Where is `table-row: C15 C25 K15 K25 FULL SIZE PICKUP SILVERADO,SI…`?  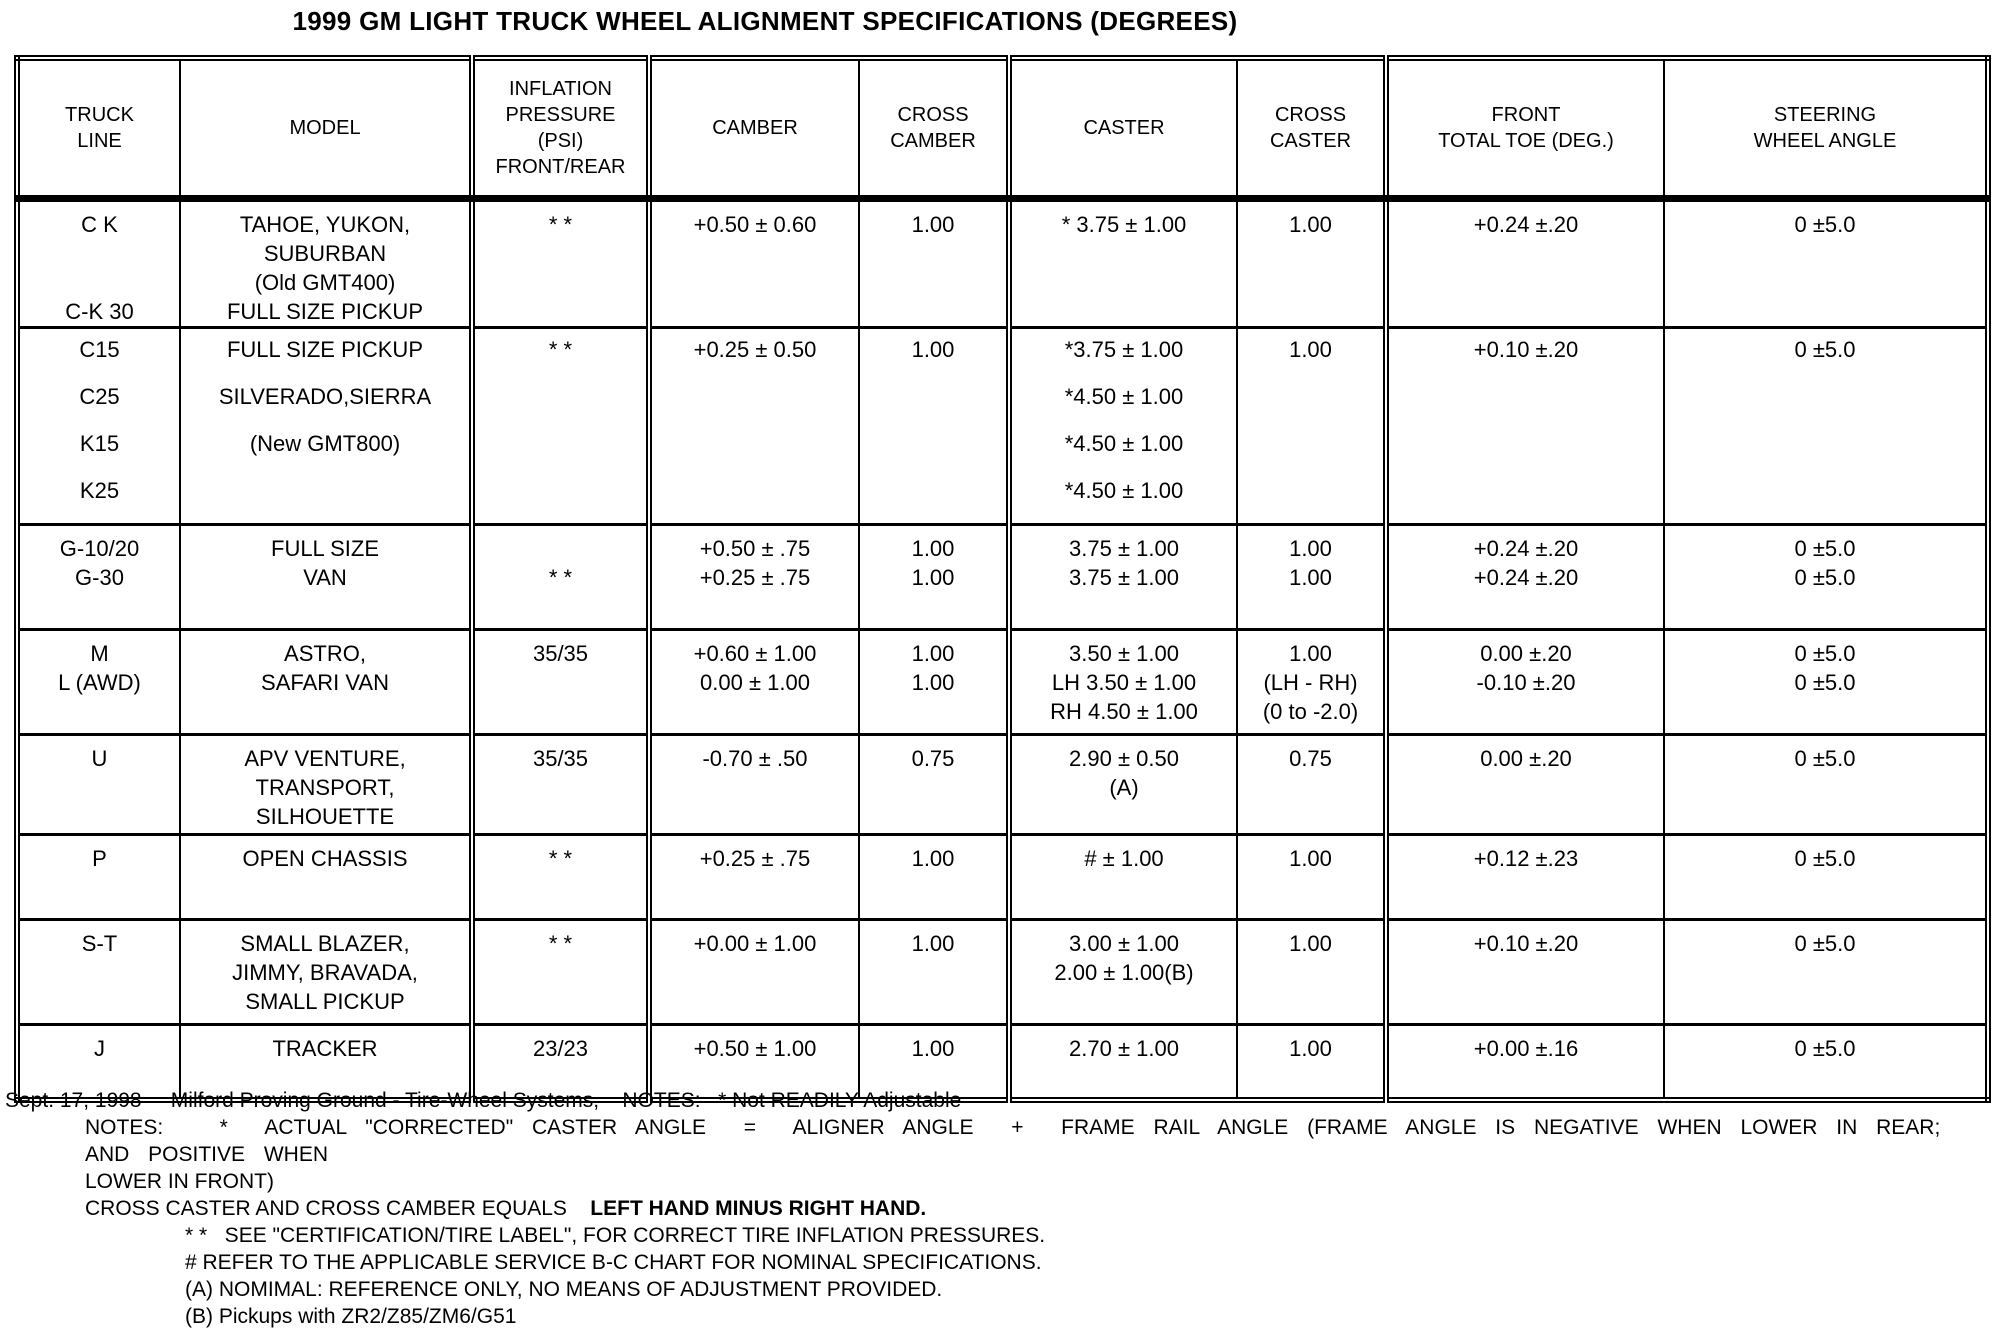
table-row: C15 C25 K15 K25 FULL SIZE PICKUP SILVERADO,SI… is located at coordinates (1002, 425).